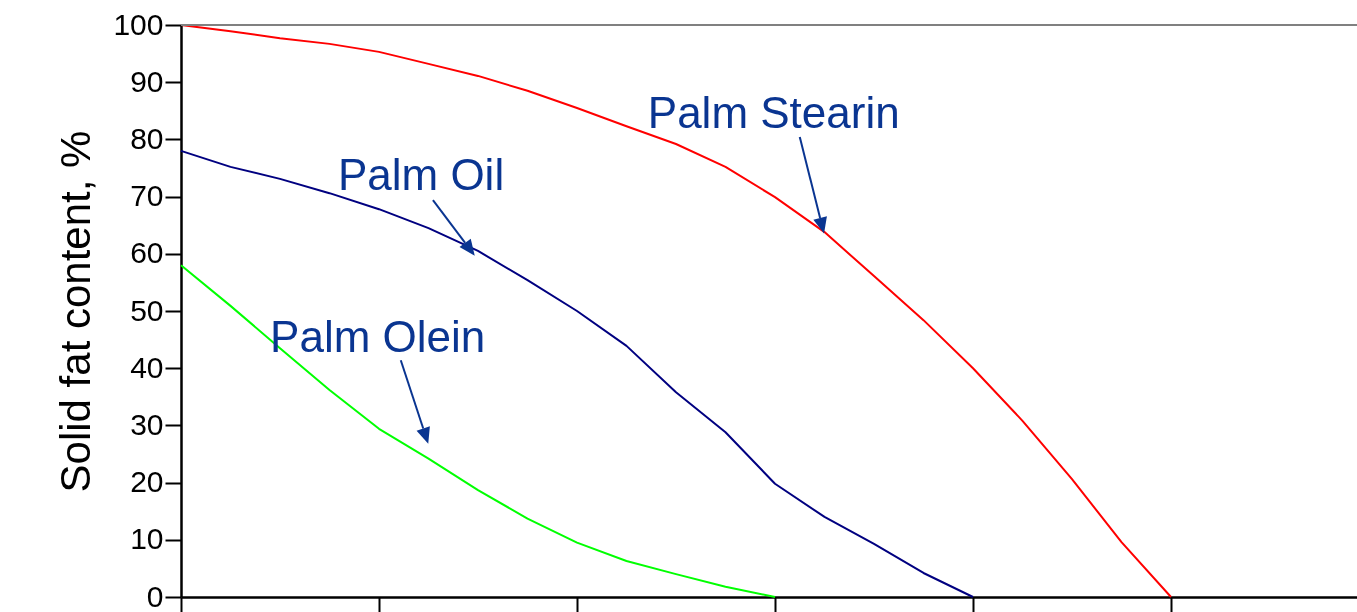  Describe the element at coordinates (147, 424) in the screenshot. I see `y-tick-label: 30` at that location.